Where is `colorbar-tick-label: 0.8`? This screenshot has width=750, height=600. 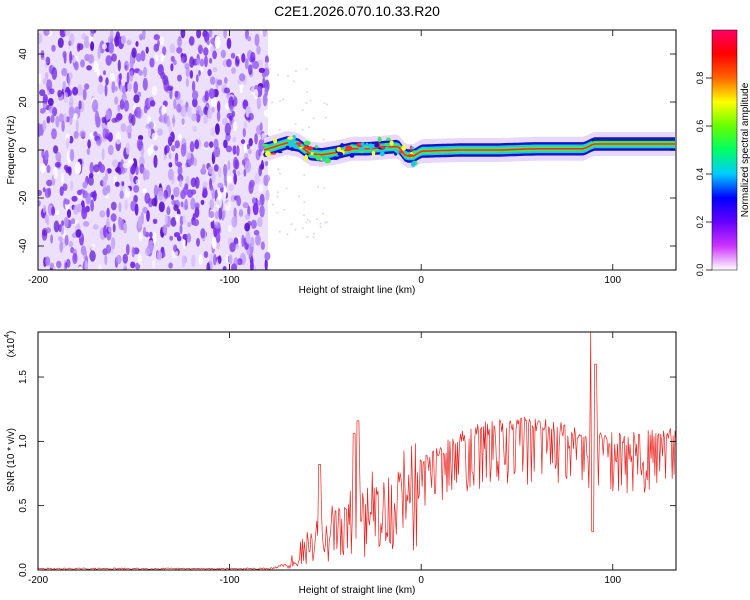 colorbar-tick-label: 0.8 is located at coordinates (700, 78).